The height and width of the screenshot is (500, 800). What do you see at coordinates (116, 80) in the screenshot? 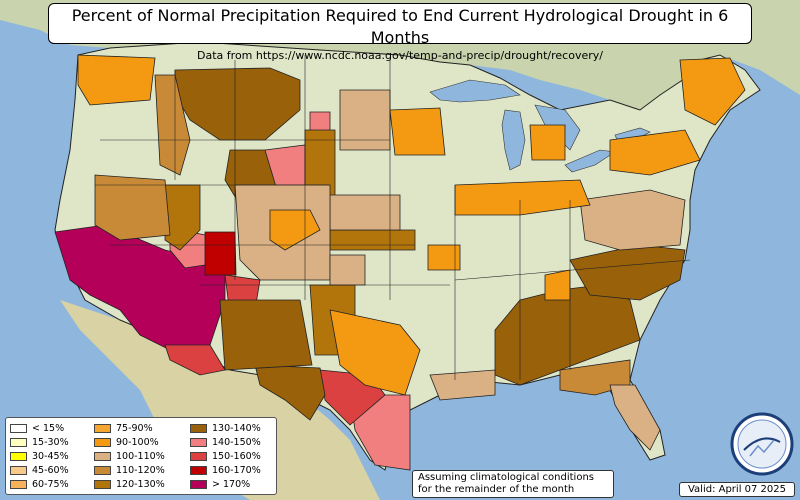
I see `region-90-100-washington` at bounding box center [116, 80].